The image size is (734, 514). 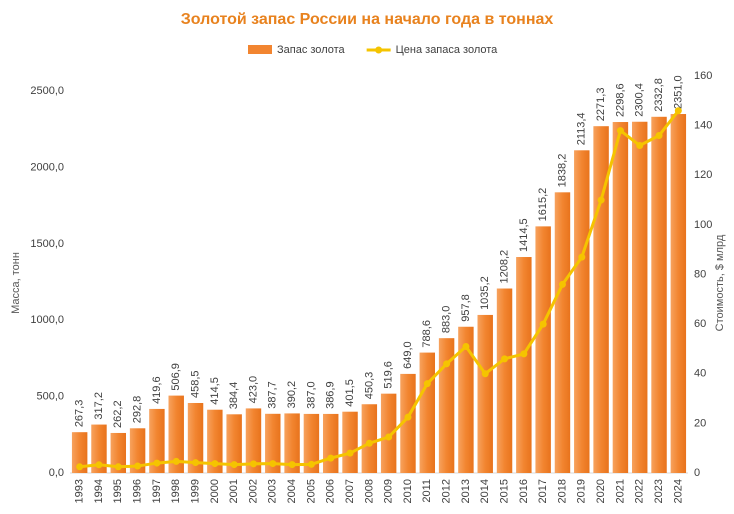 What do you see at coordinates (176, 377) in the screenshot?
I see `value-label: 506,9` at bounding box center [176, 377].